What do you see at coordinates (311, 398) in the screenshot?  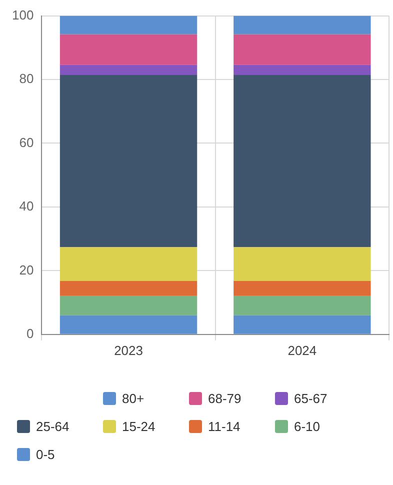 I see `legend-label: 65-67` at bounding box center [311, 398].